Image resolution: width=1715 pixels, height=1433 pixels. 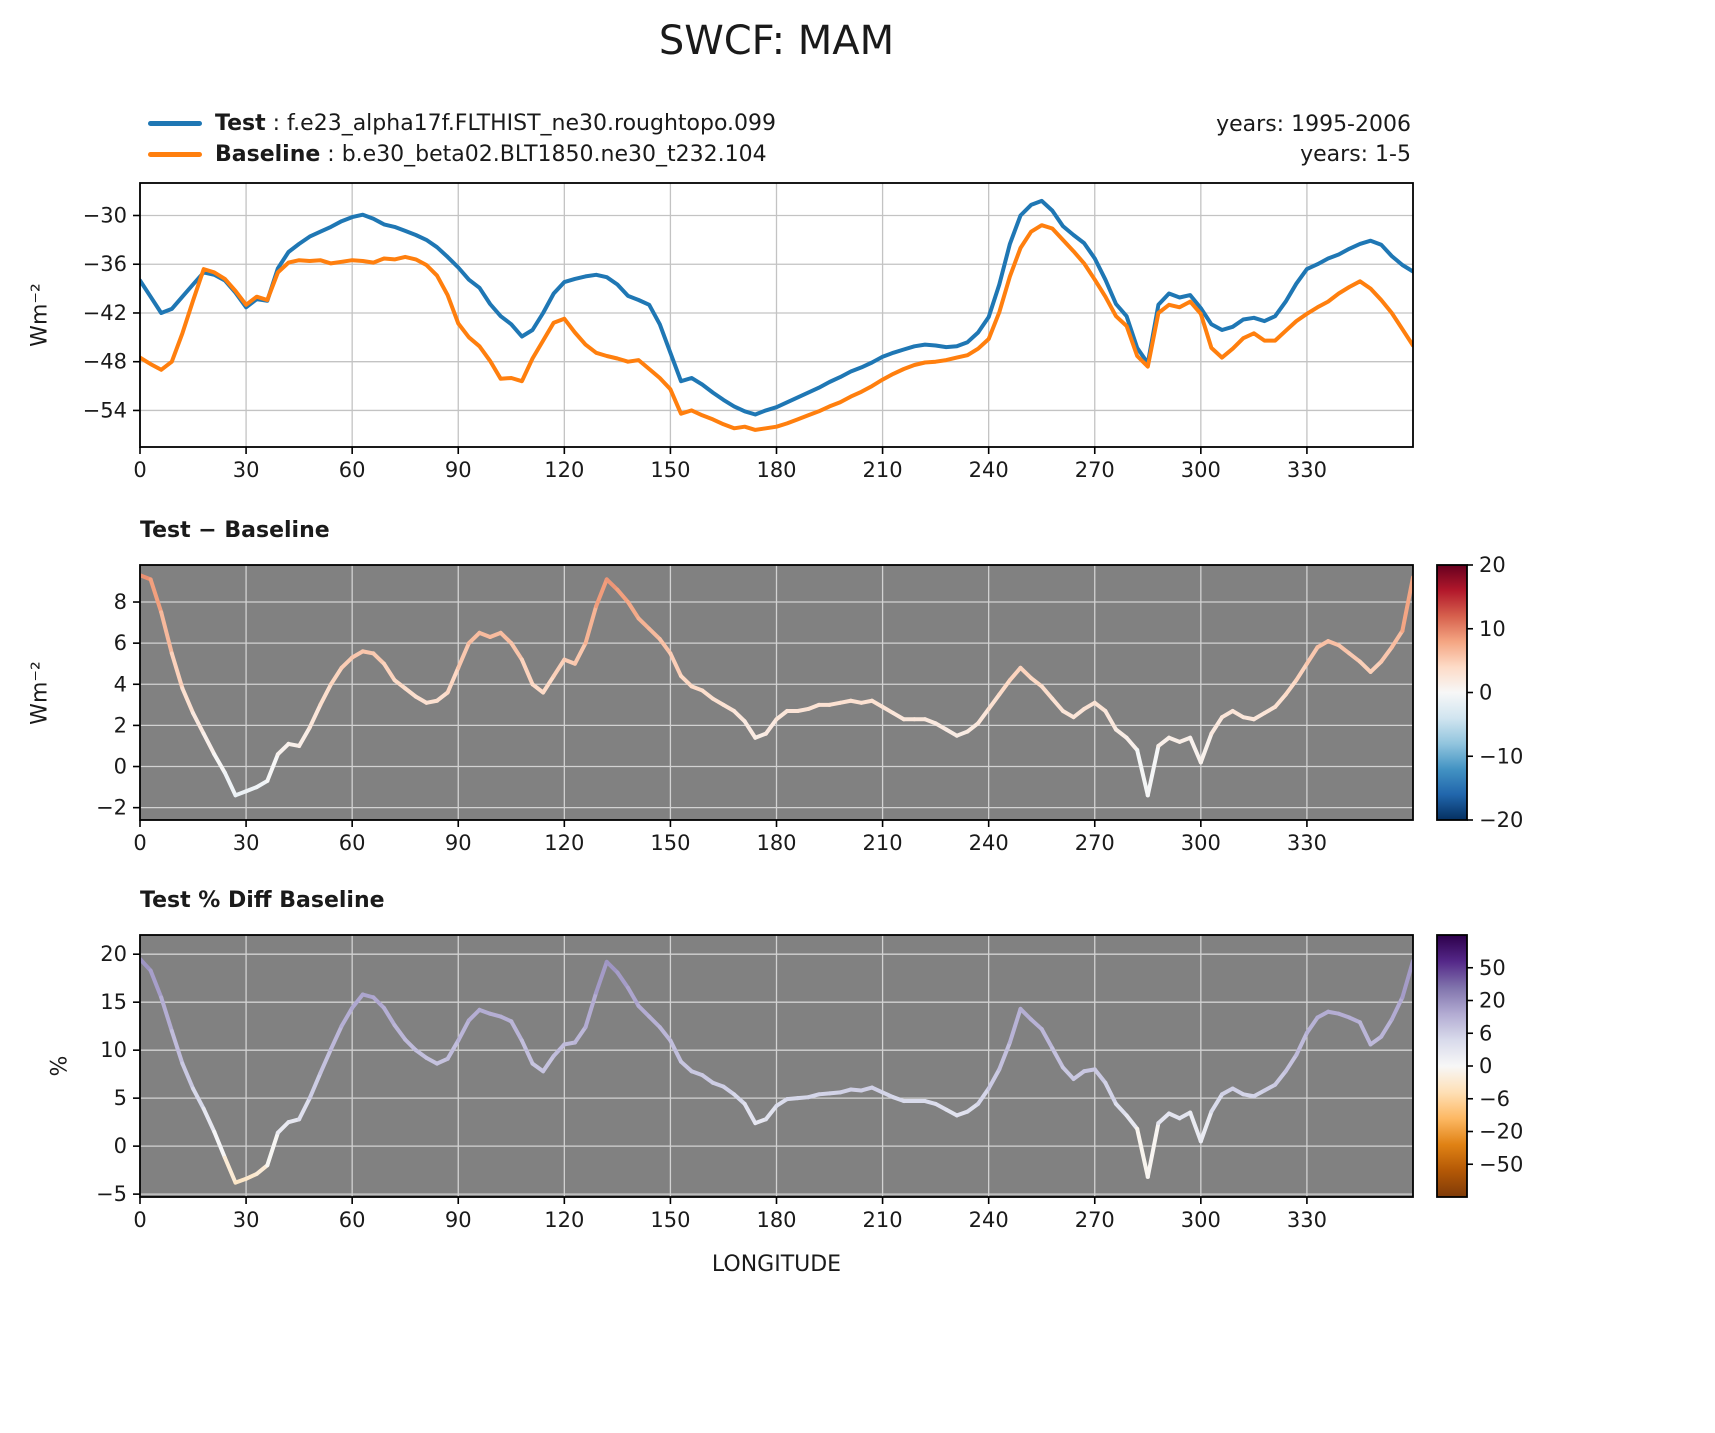 What do you see at coordinates (120, 602) in the screenshot?
I see `svg-text: 8` at bounding box center [120, 602].